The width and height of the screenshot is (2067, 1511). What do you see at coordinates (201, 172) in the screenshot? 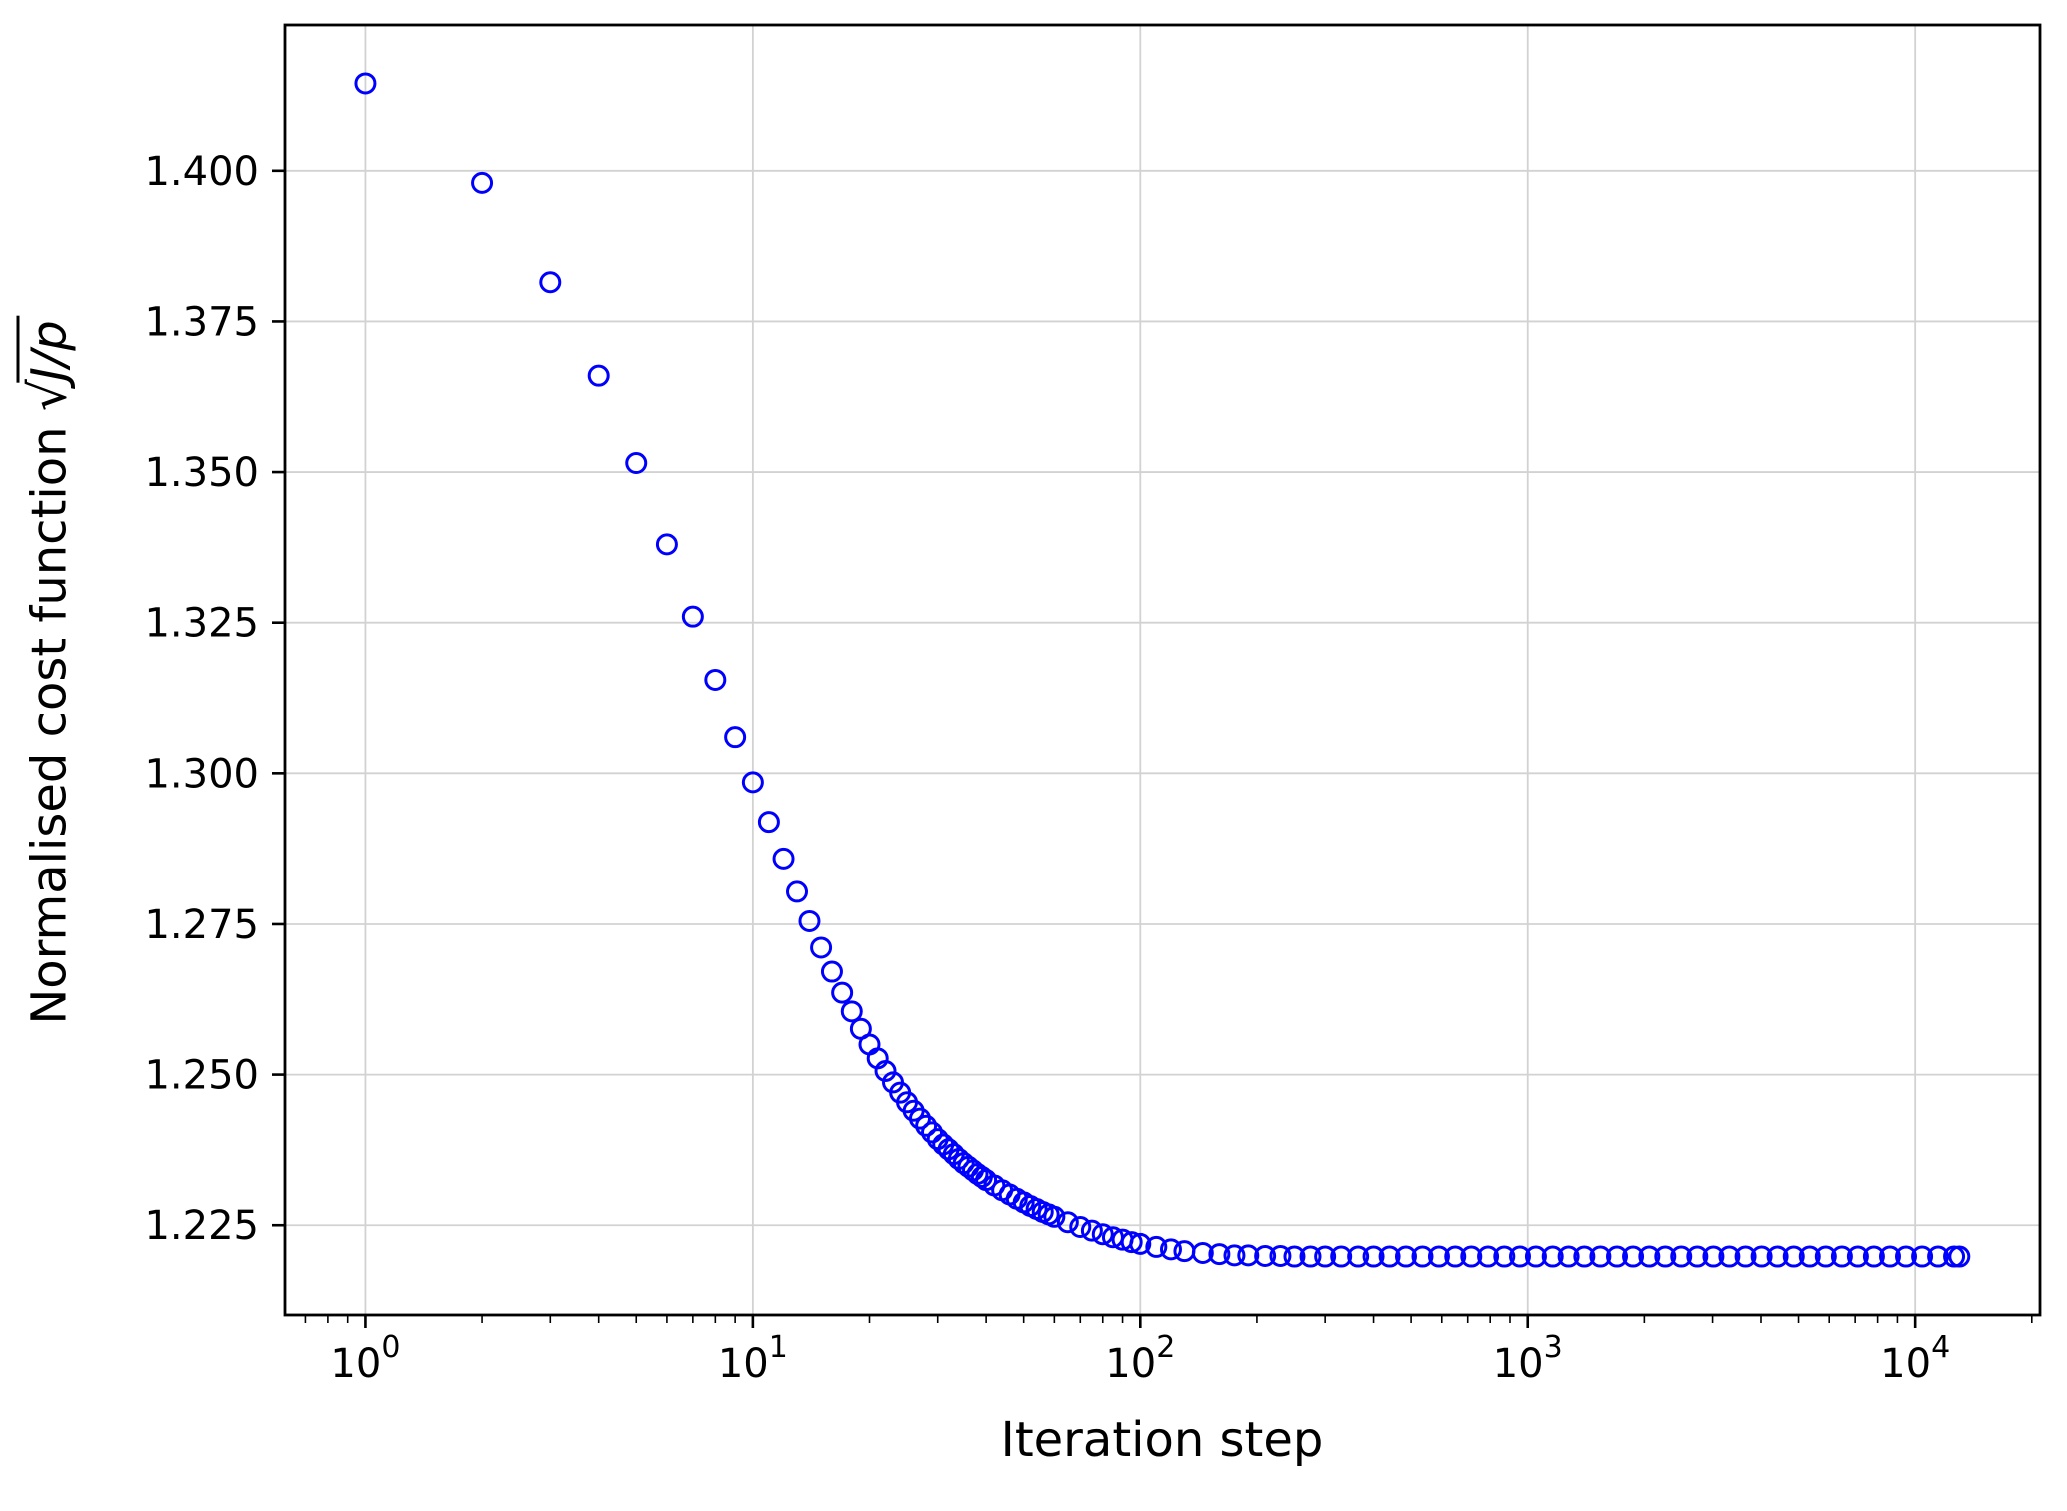
I see `y-tick-label: 1.400` at bounding box center [201, 172].